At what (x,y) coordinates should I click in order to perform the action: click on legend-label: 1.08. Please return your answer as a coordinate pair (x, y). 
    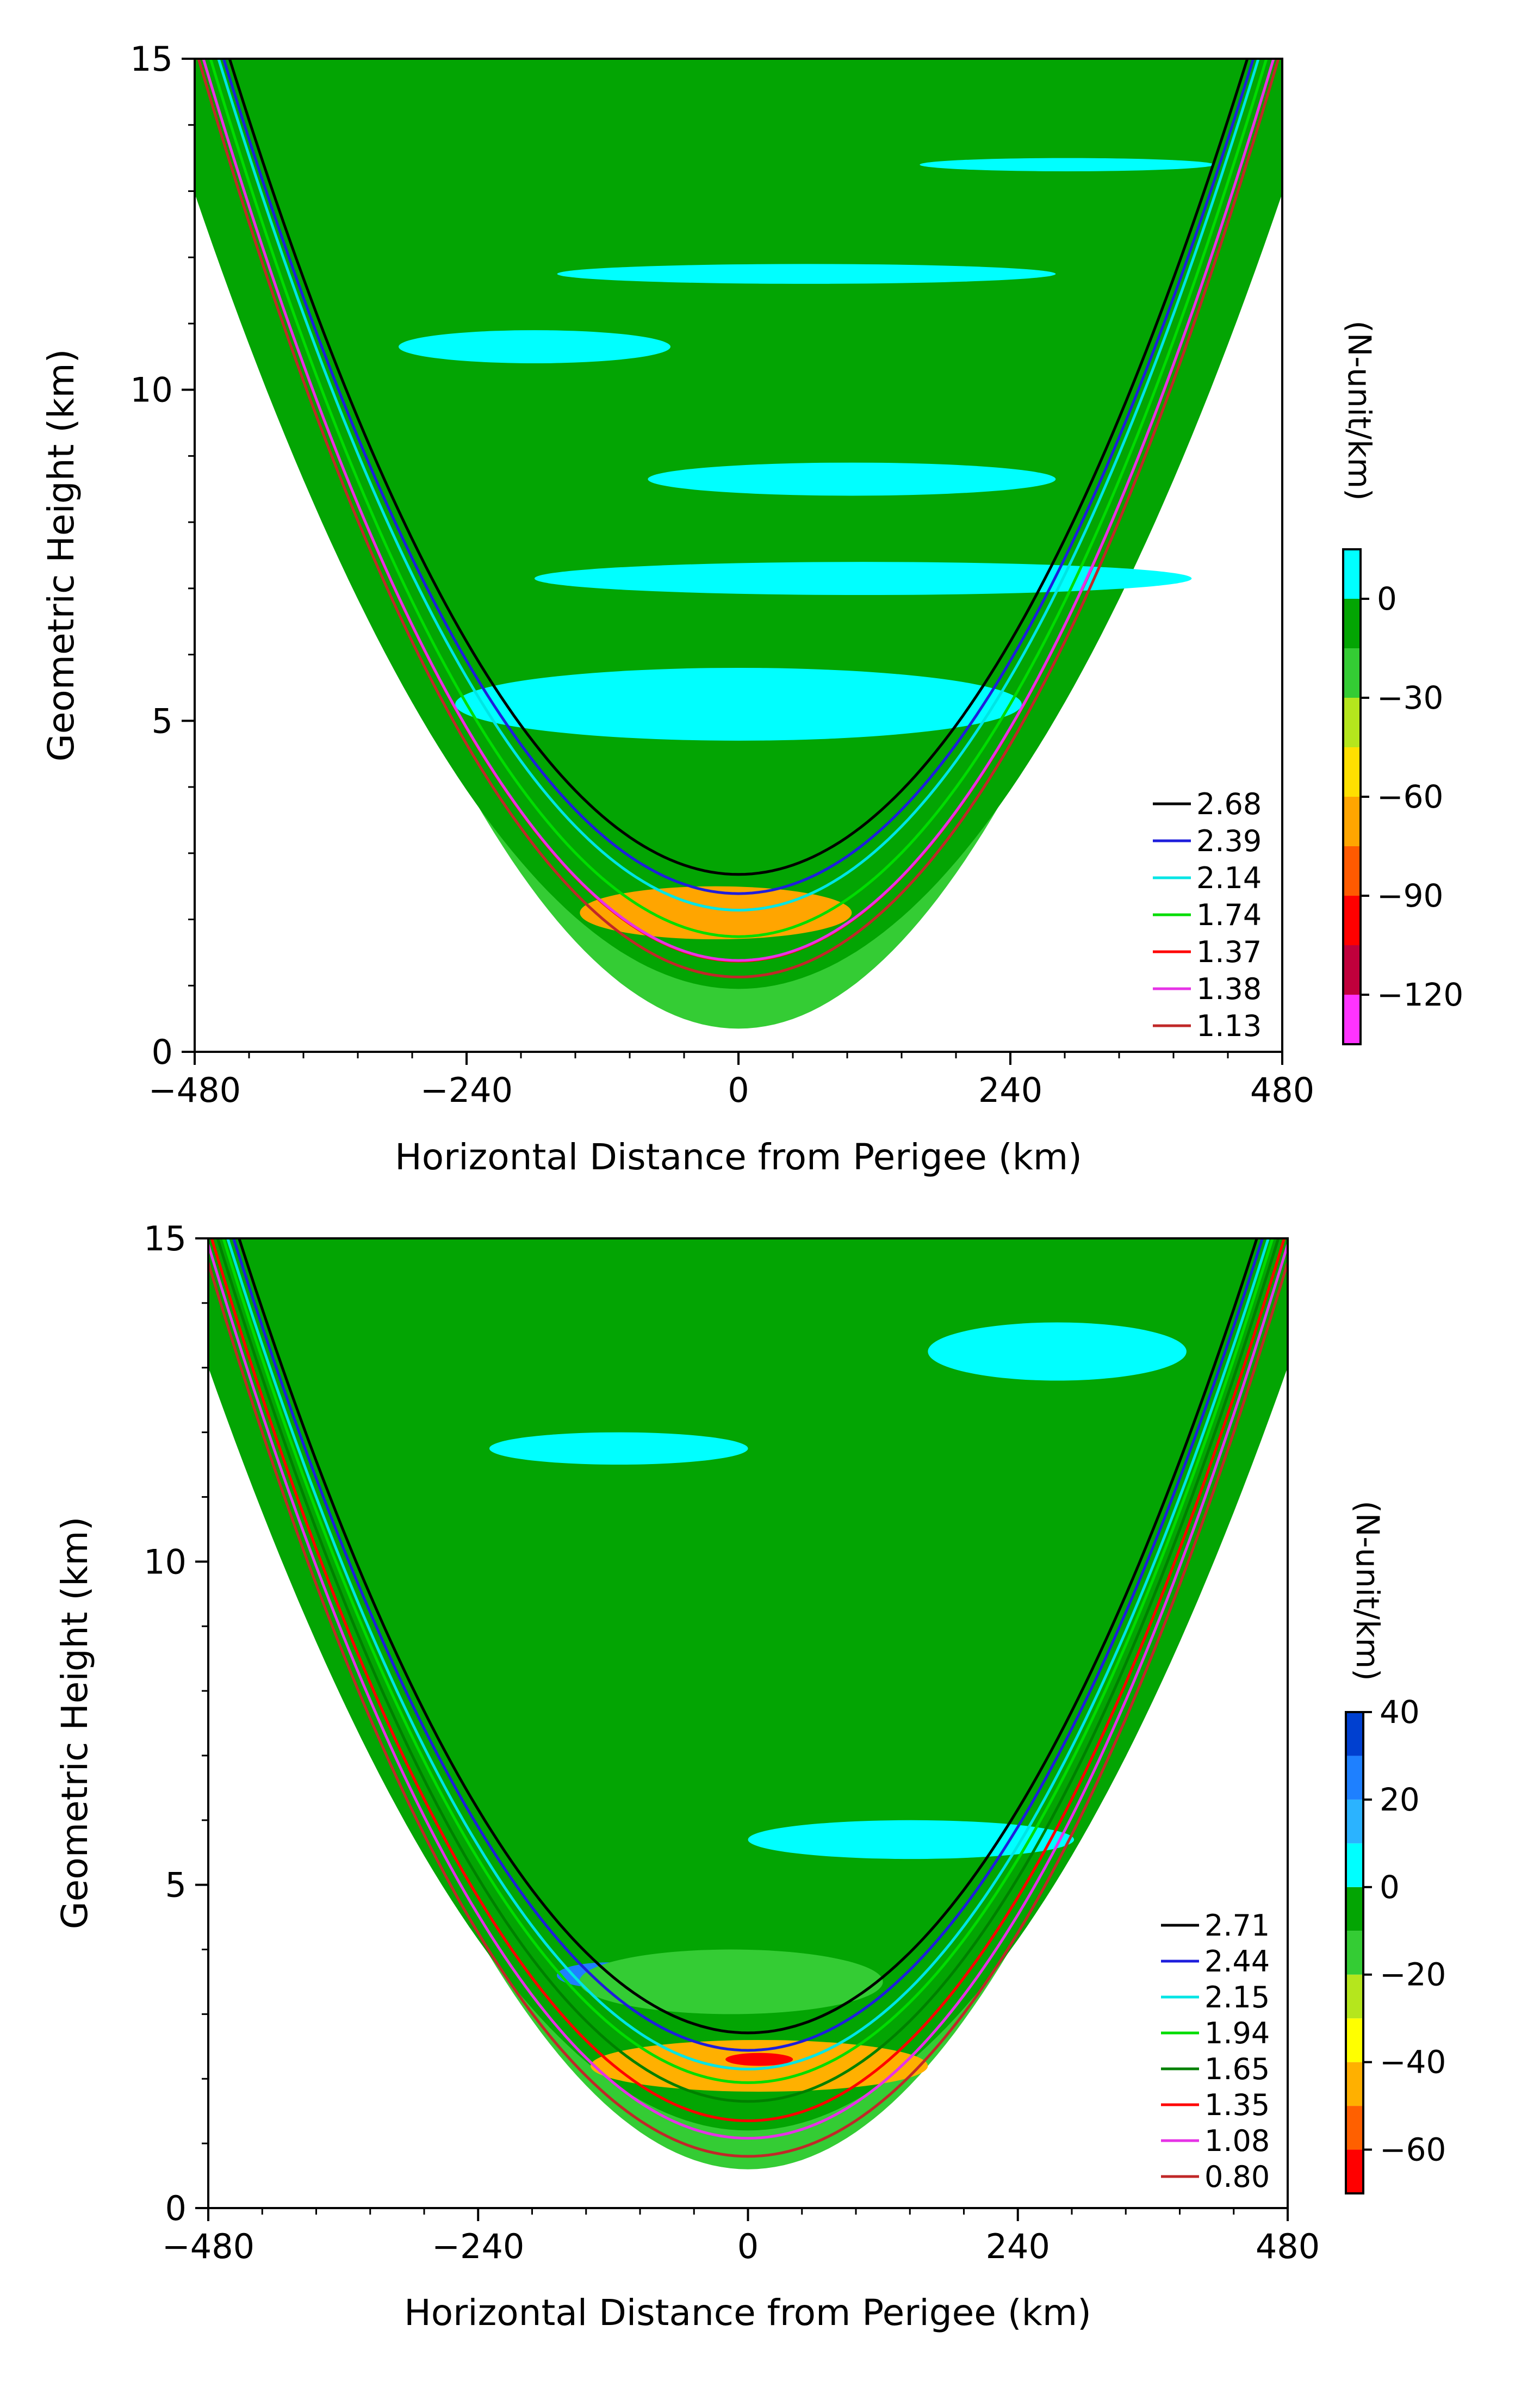
    Looking at the image, I should click on (1237, 2141).